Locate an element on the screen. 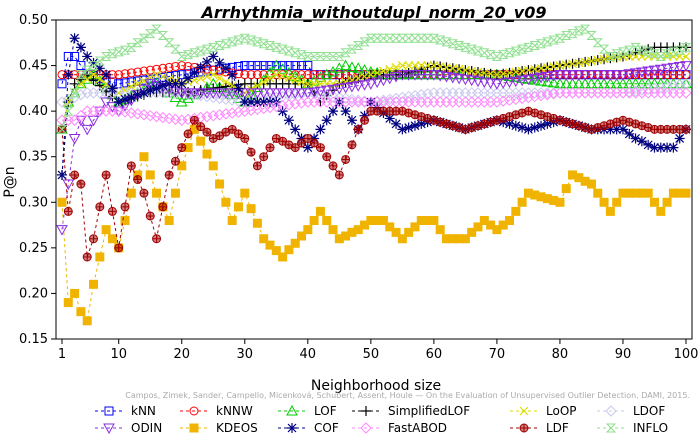  series-line-ldof is located at coordinates (374, 93).